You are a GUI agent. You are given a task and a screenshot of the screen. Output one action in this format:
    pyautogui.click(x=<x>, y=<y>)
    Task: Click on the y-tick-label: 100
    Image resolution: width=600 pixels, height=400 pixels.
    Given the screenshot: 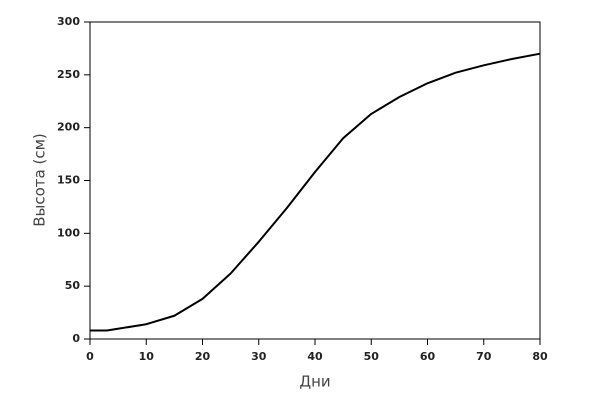 What is the action you would take?
    pyautogui.click(x=68, y=232)
    